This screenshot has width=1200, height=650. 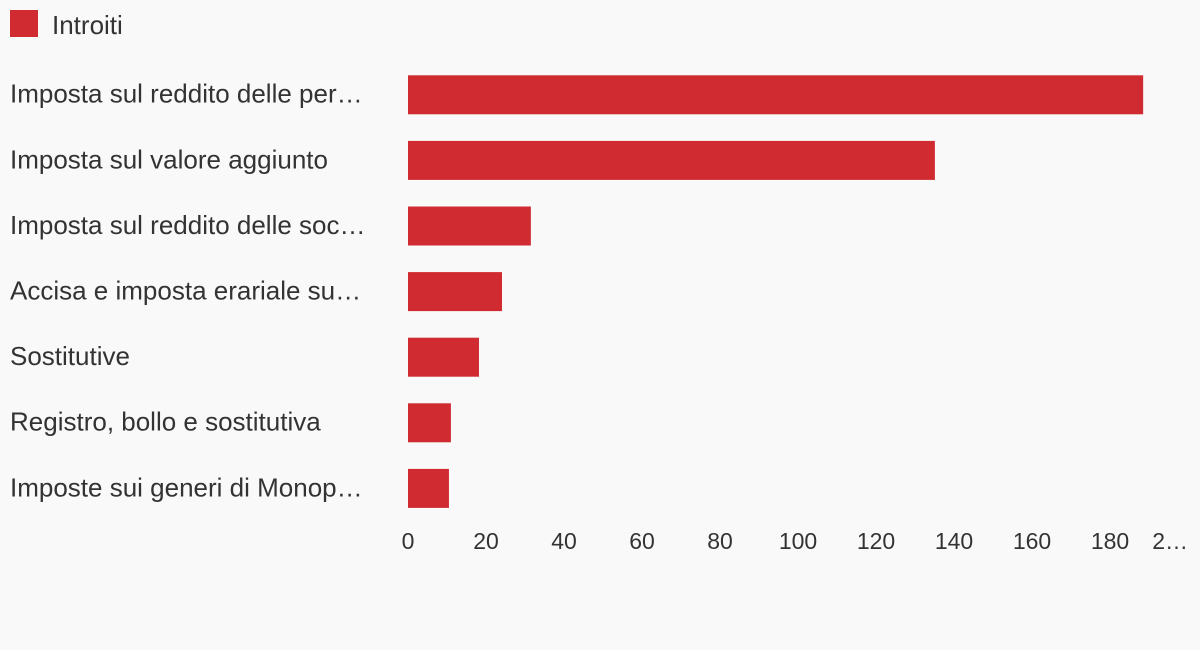 What do you see at coordinates (486, 541) in the screenshot?
I see `x-tick-label: 20` at bounding box center [486, 541].